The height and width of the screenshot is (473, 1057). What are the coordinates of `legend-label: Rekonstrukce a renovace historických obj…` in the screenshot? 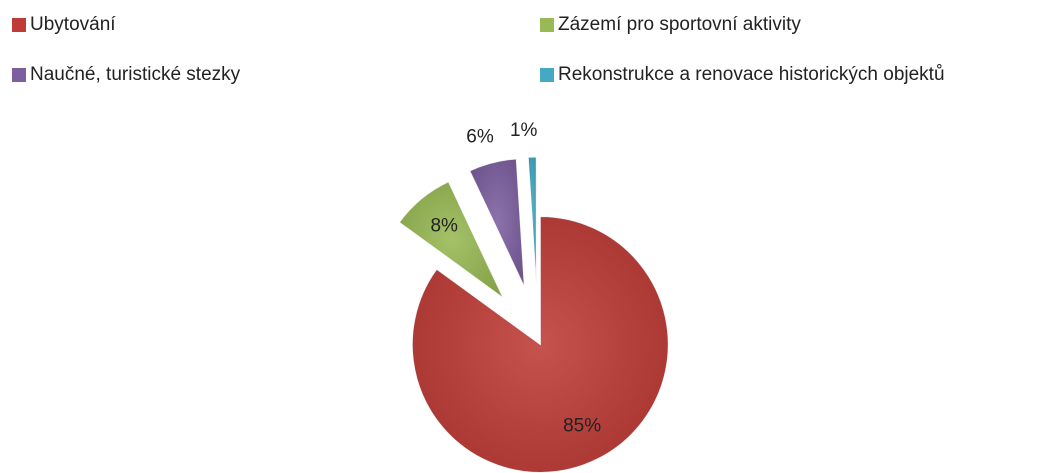 It's located at (751, 74).